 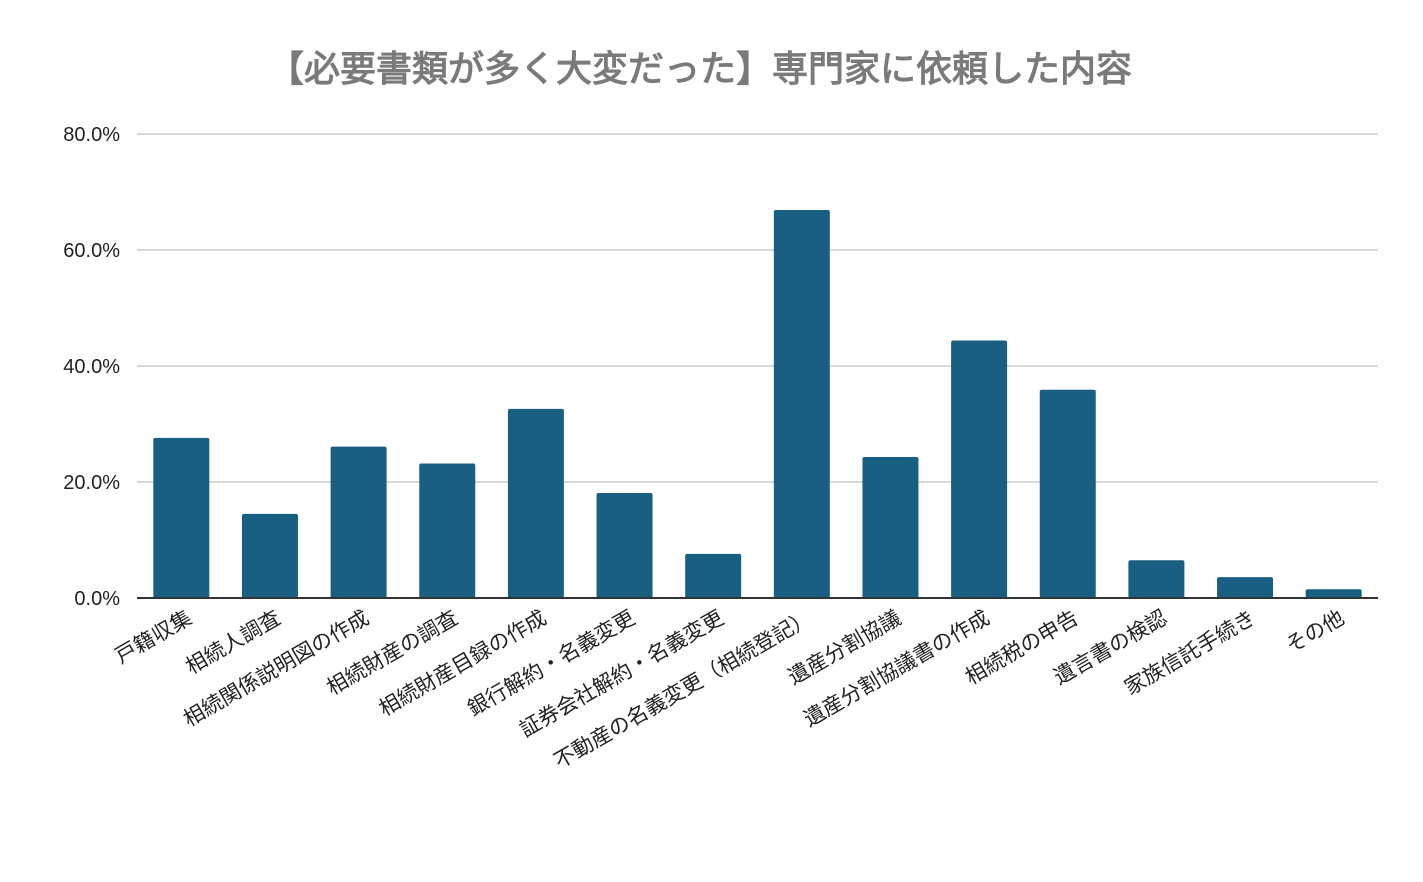 I want to click on category-label: 相続財産目録の作成, so click(x=463, y=663).